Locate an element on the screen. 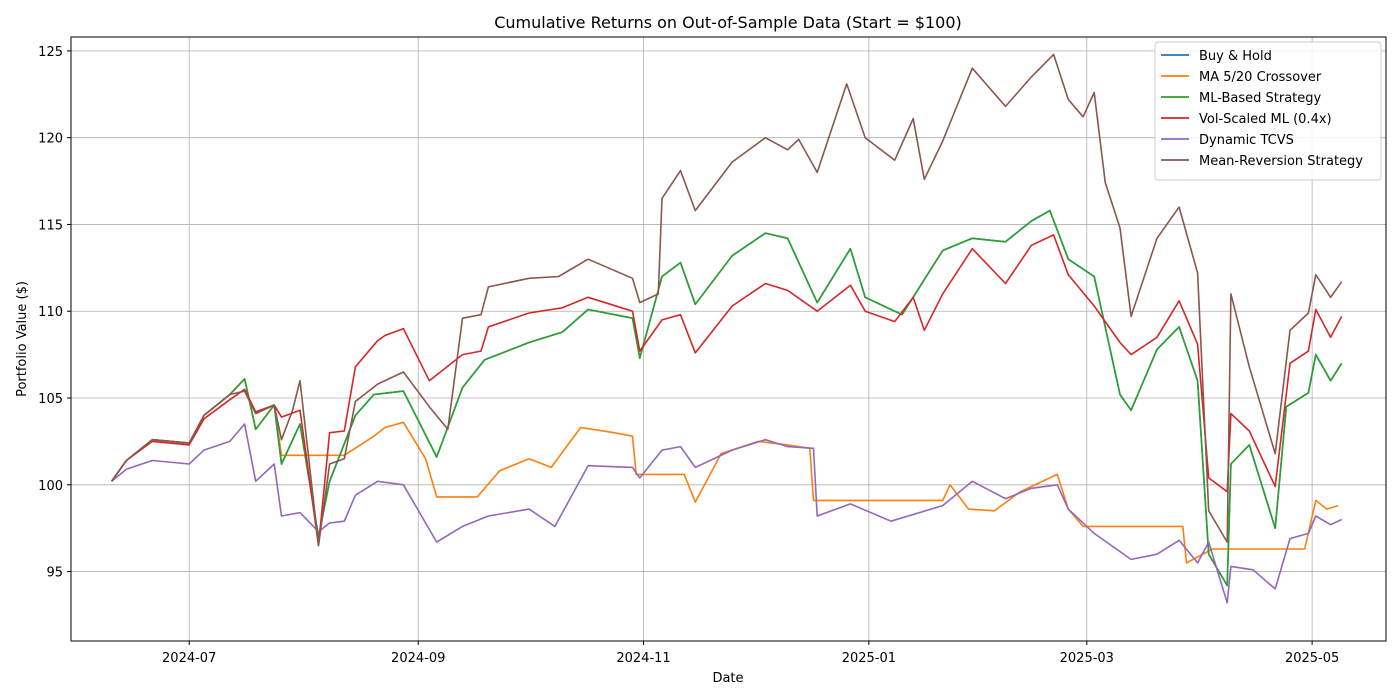 The height and width of the screenshot is (700, 1400). y-tick-label: 115 is located at coordinates (50, 225).